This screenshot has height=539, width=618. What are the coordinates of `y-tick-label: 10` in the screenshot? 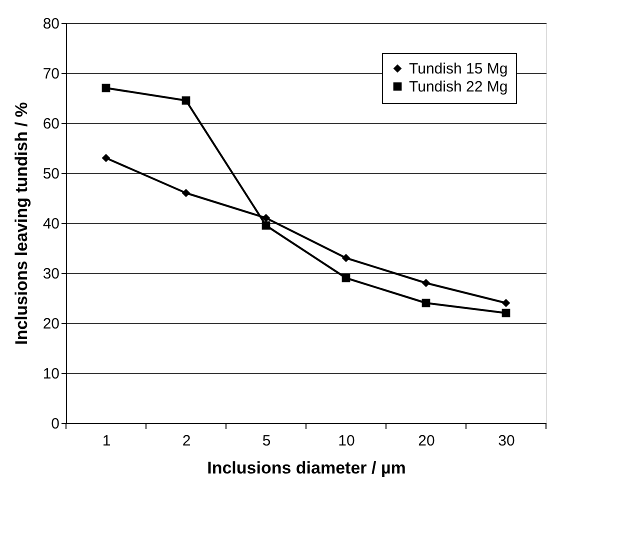 It's located at (51, 374).